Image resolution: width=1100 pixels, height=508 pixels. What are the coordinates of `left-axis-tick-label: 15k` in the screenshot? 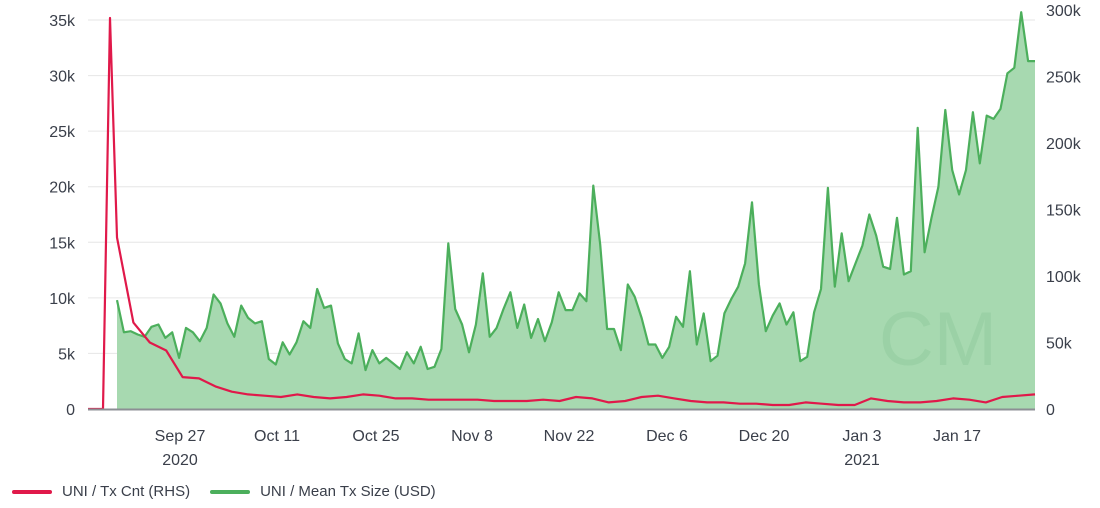 It's located at (62, 243).